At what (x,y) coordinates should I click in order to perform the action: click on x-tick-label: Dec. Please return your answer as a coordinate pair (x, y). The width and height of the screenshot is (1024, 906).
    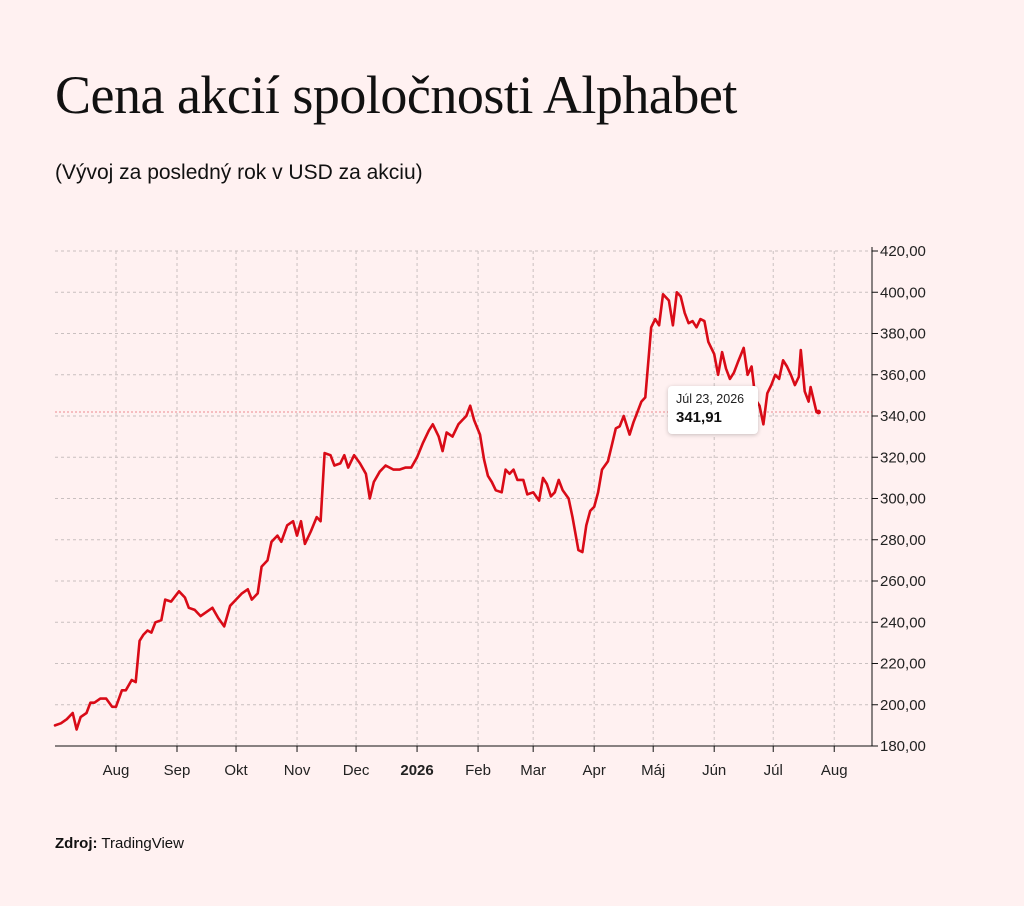
    Looking at the image, I should click on (356, 770).